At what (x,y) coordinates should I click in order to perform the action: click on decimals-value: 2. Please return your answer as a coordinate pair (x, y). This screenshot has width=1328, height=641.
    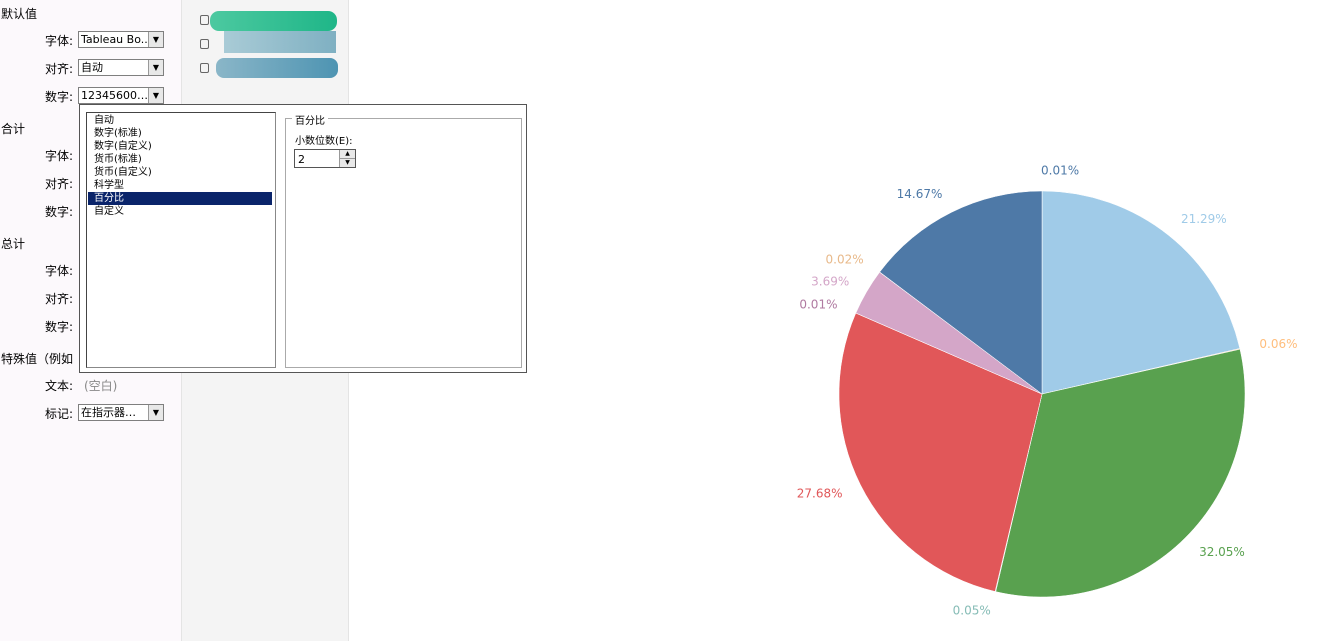
    Looking at the image, I should click on (301, 159).